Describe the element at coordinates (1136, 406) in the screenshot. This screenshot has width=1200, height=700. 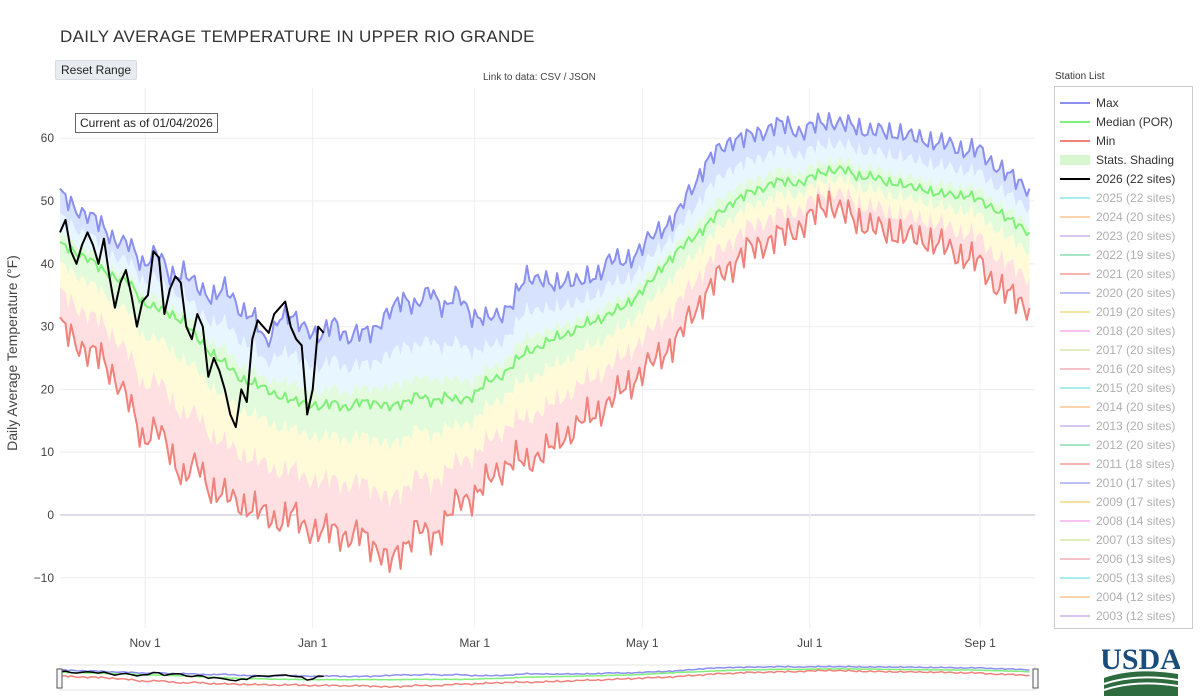
I see `legend-label: 2014 (20 sites)` at that location.